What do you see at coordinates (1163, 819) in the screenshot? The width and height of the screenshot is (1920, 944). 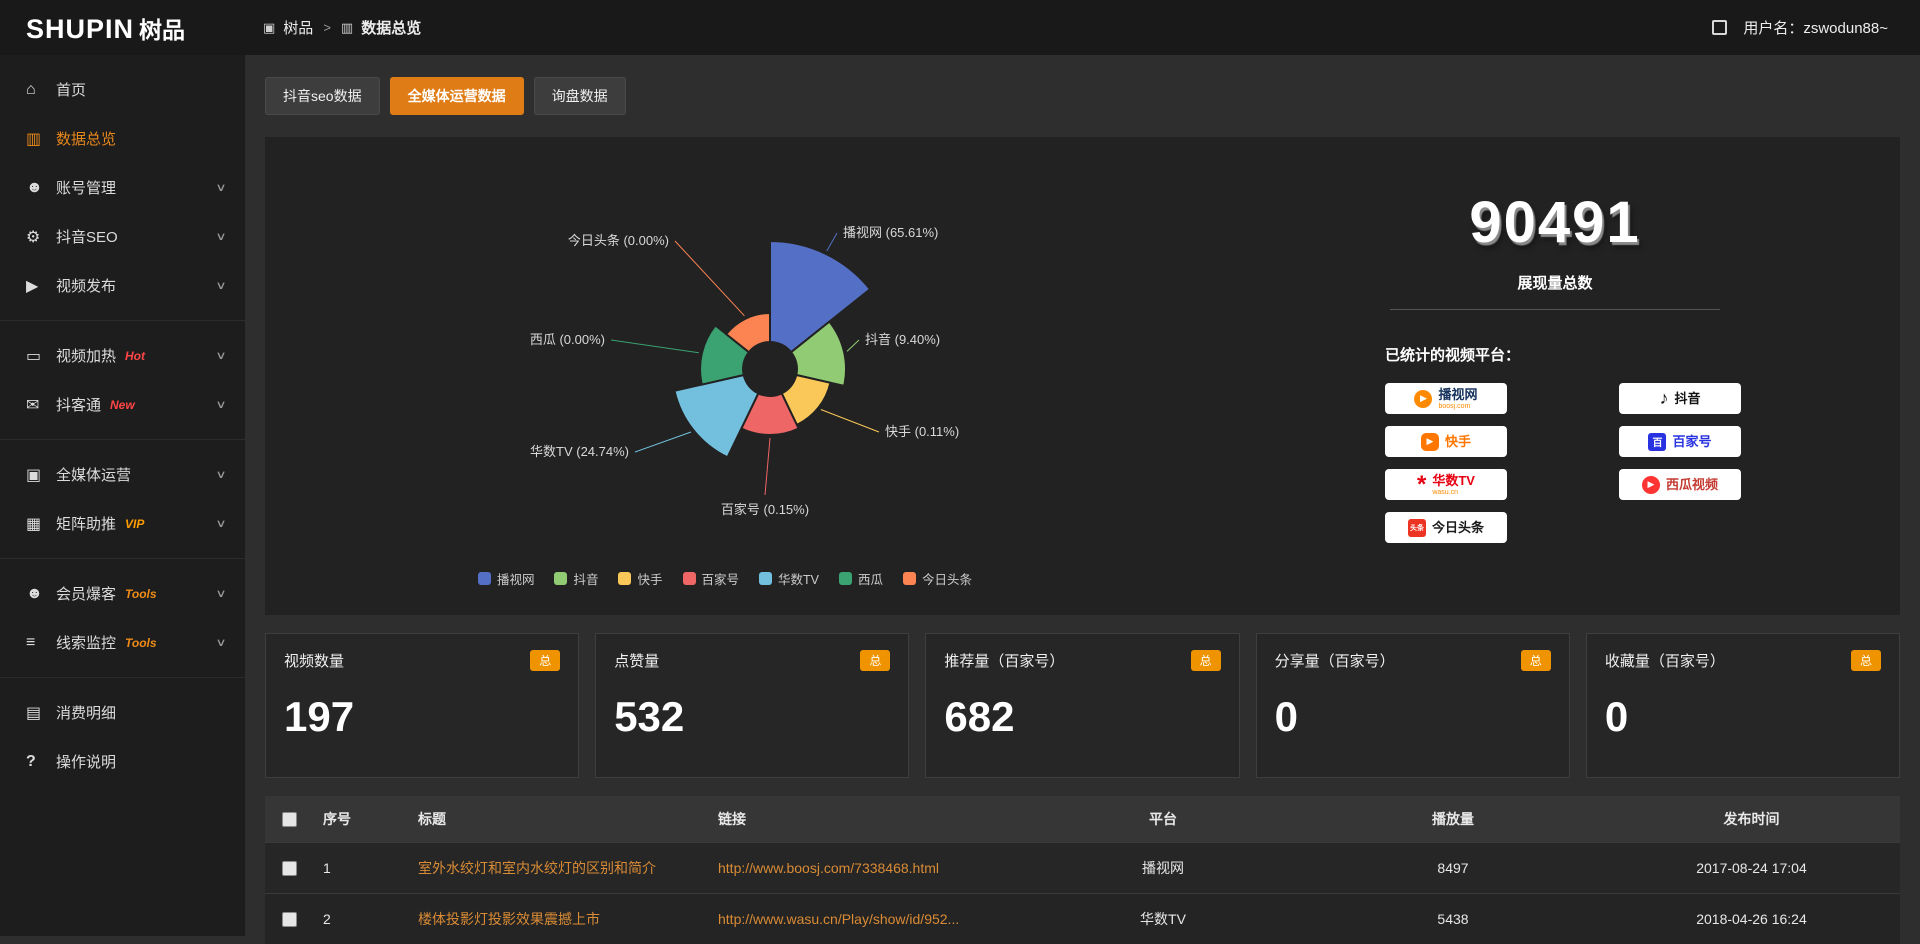 I see `col-header-platform: 平台` at bounding box center [1163, 819].